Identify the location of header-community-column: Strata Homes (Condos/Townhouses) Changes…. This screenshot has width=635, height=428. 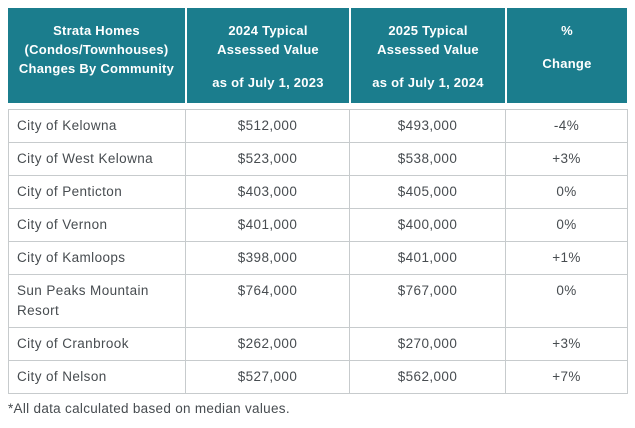
(96, 55).